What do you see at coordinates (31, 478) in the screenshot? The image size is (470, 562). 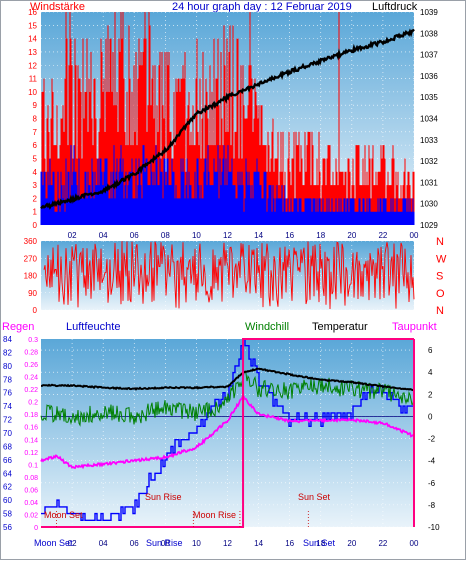 I see `rain-tick-label: 0.08` at bounding box center [31, 478].